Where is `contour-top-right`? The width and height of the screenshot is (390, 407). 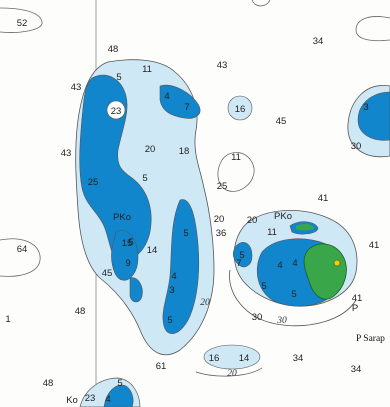 contour-top-right is located at coordinates (372, 29).